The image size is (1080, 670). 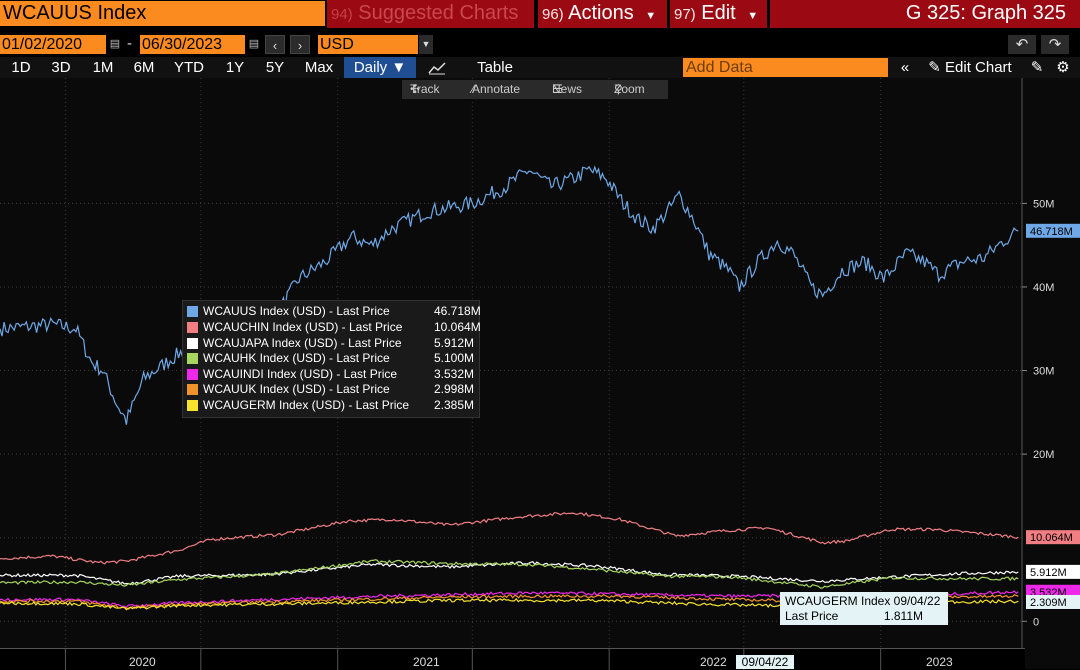 I want to click on frequency-caret-icon: ▼, so click(x=399, y=67).